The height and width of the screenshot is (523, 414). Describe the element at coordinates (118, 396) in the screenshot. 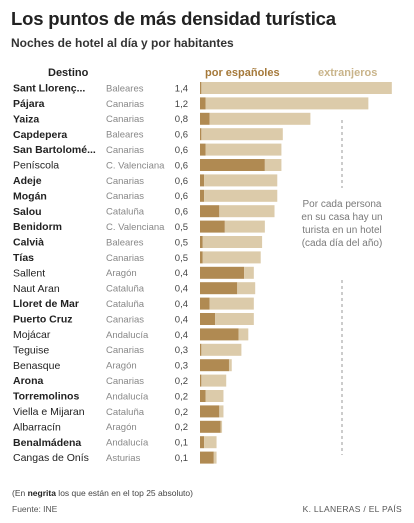

I see `table-row: Torremolinos Andalucía 0,2` at that location.